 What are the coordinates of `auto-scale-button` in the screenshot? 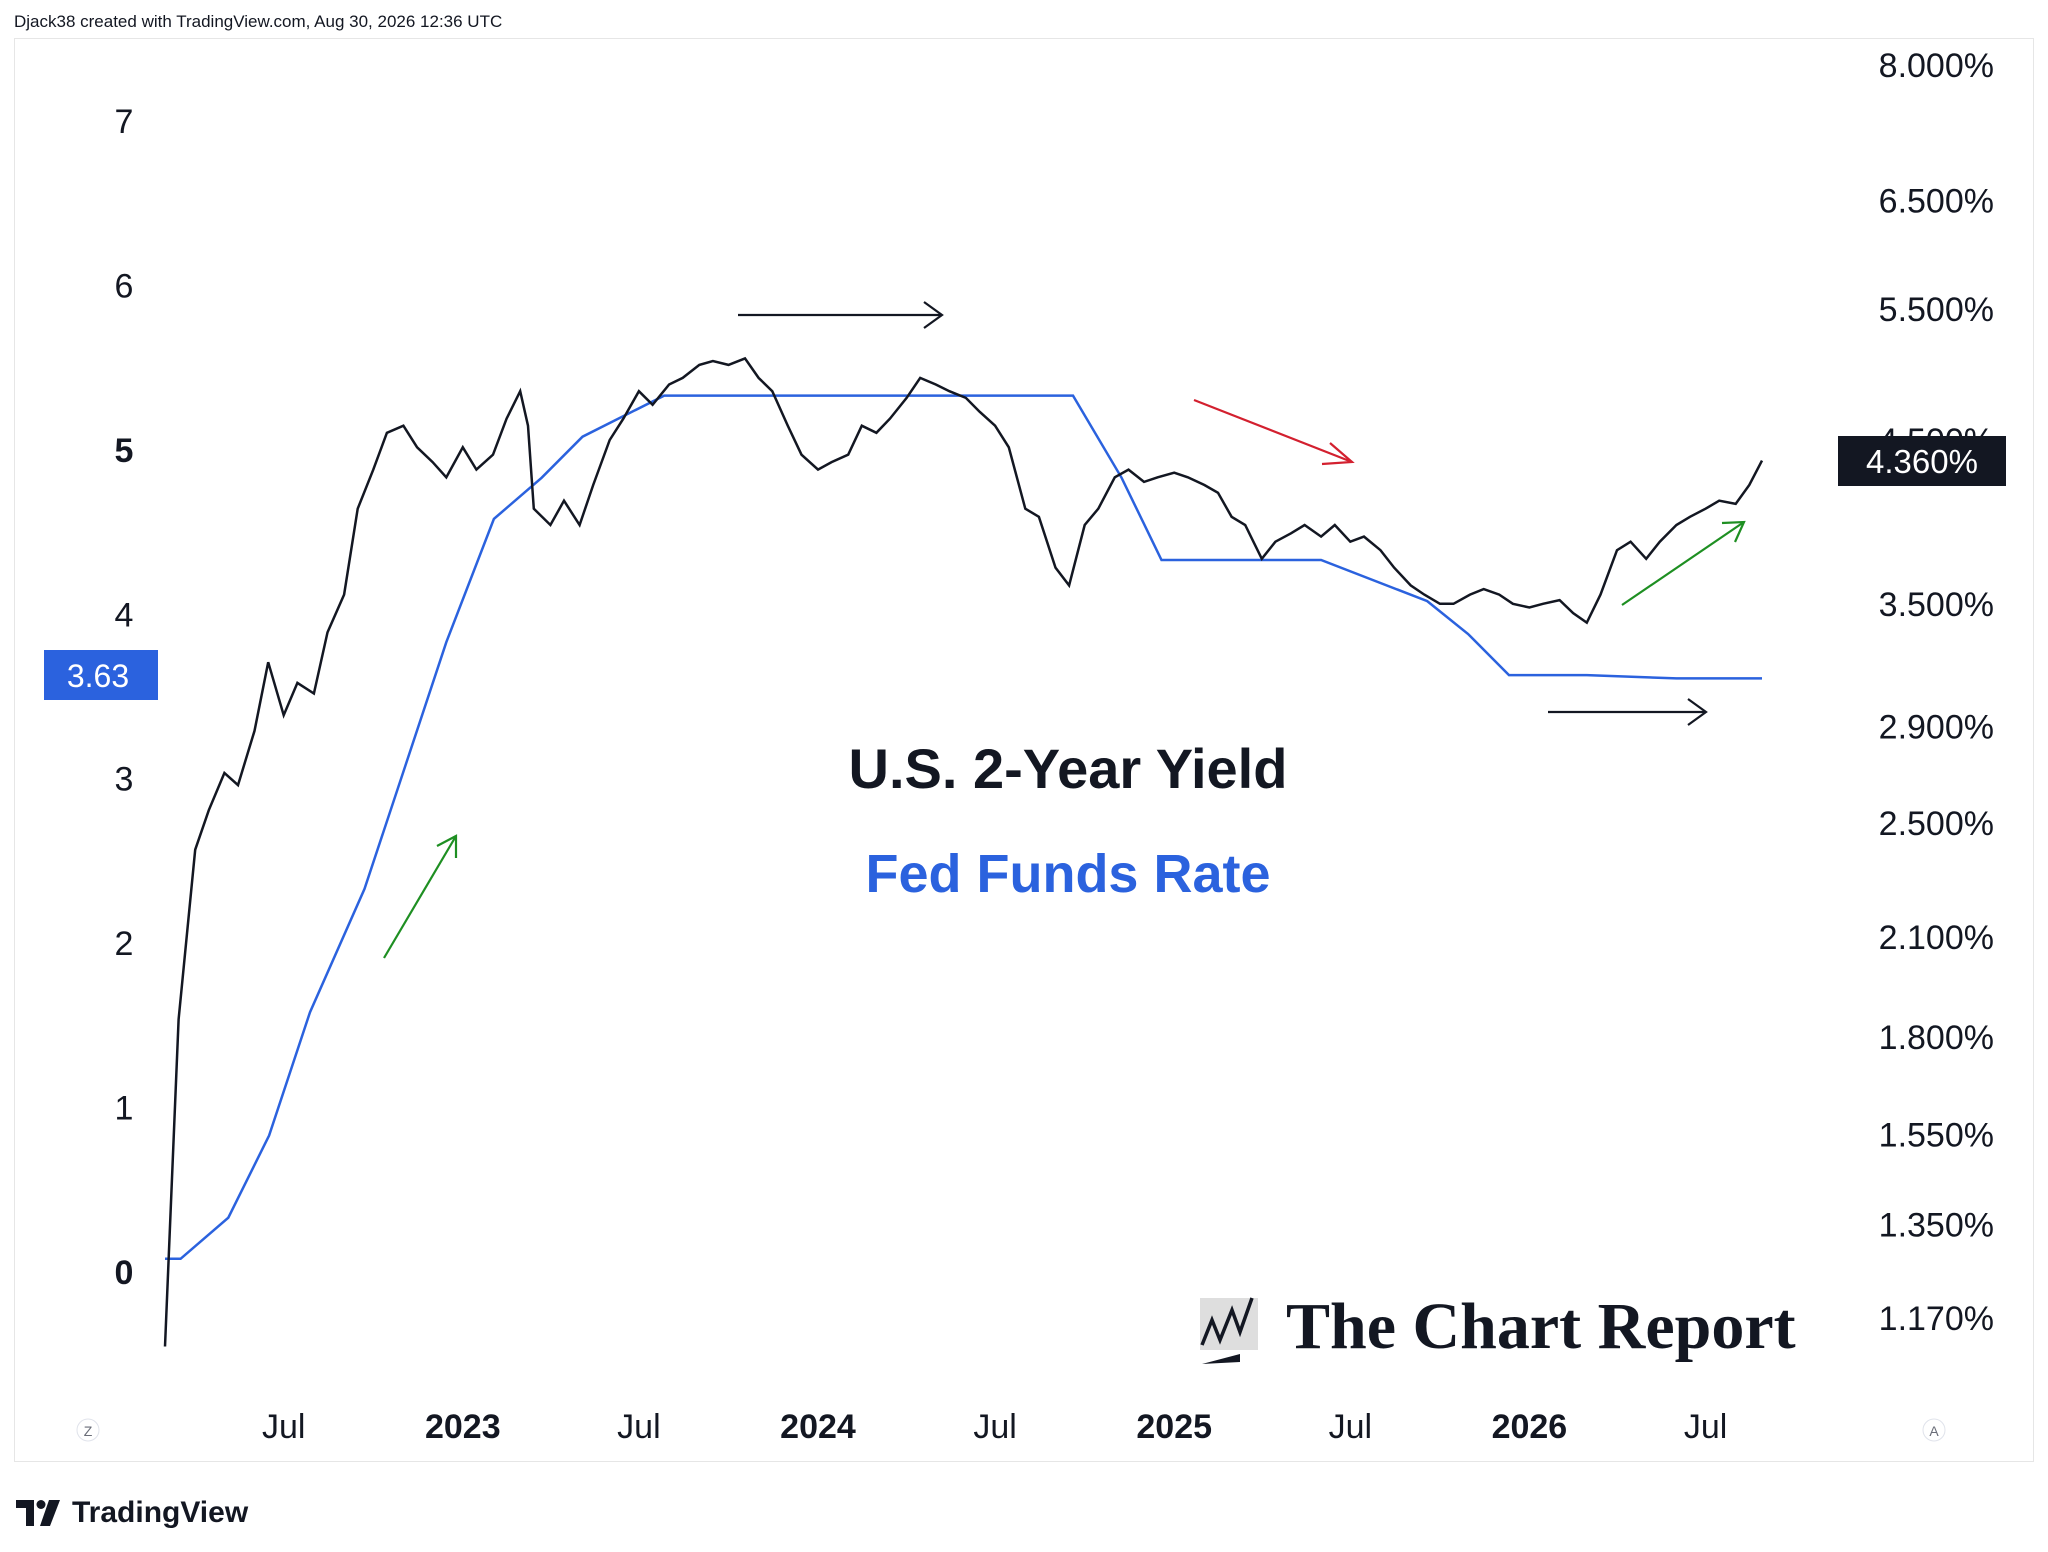 It's located at (1934, 1430).